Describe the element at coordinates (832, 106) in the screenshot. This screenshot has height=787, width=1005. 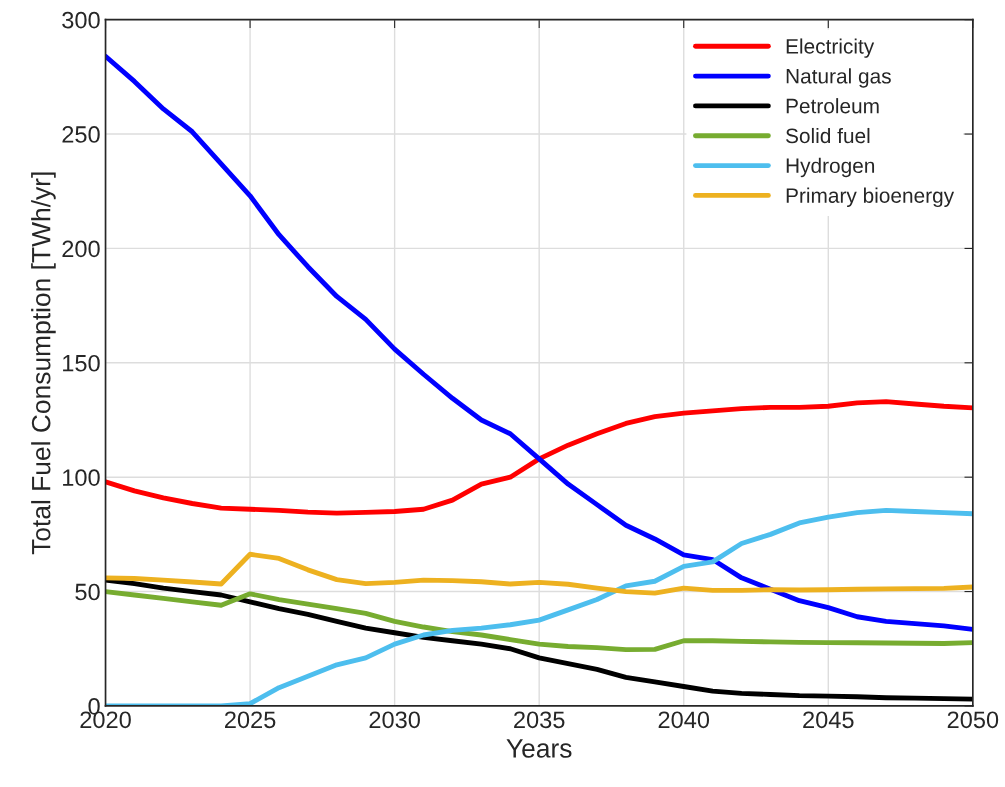
I see `legend-label: Petroleum` at that location.